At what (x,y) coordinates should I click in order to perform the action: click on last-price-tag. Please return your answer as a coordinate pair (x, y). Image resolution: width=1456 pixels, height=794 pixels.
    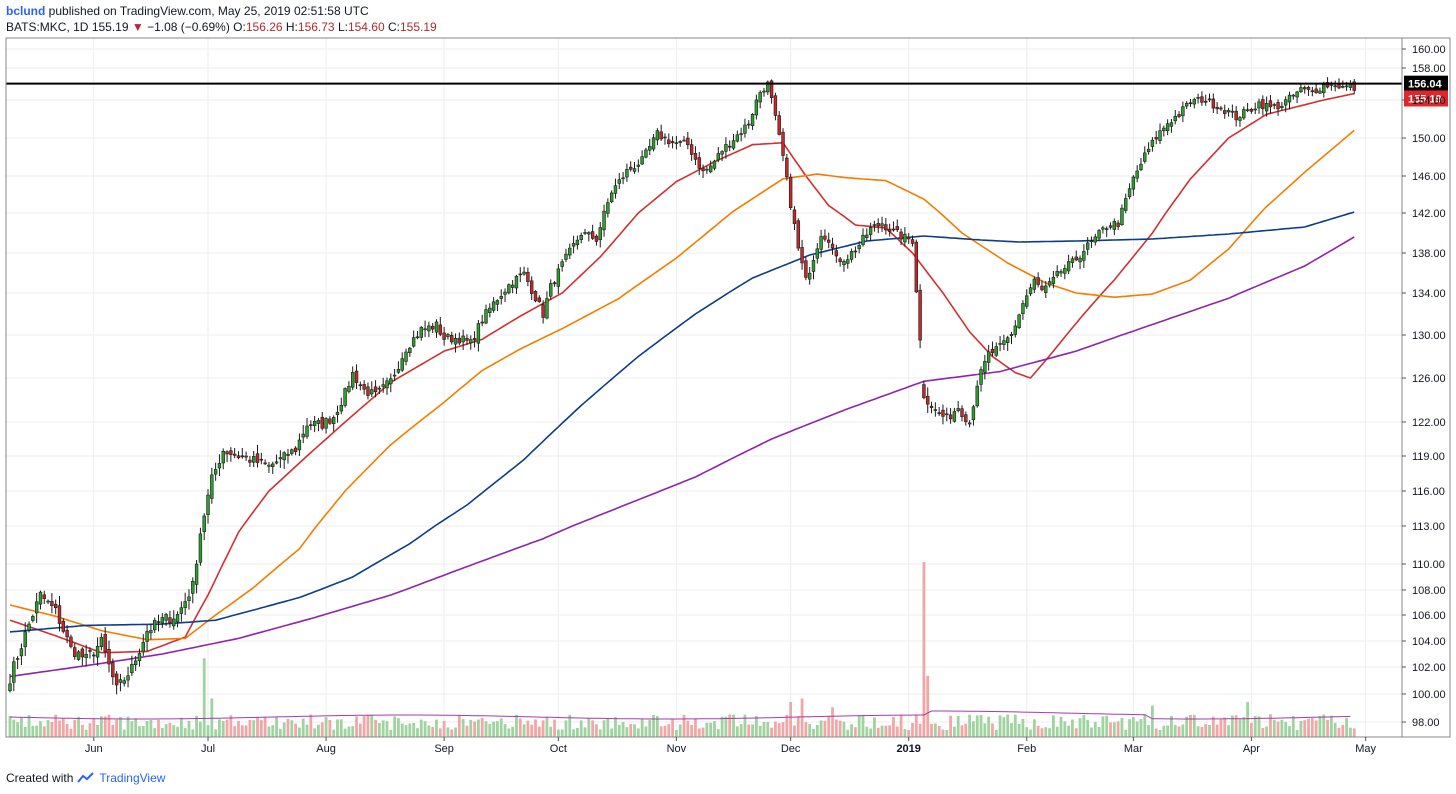
    Looking at the image, I should click on (1426, 98).